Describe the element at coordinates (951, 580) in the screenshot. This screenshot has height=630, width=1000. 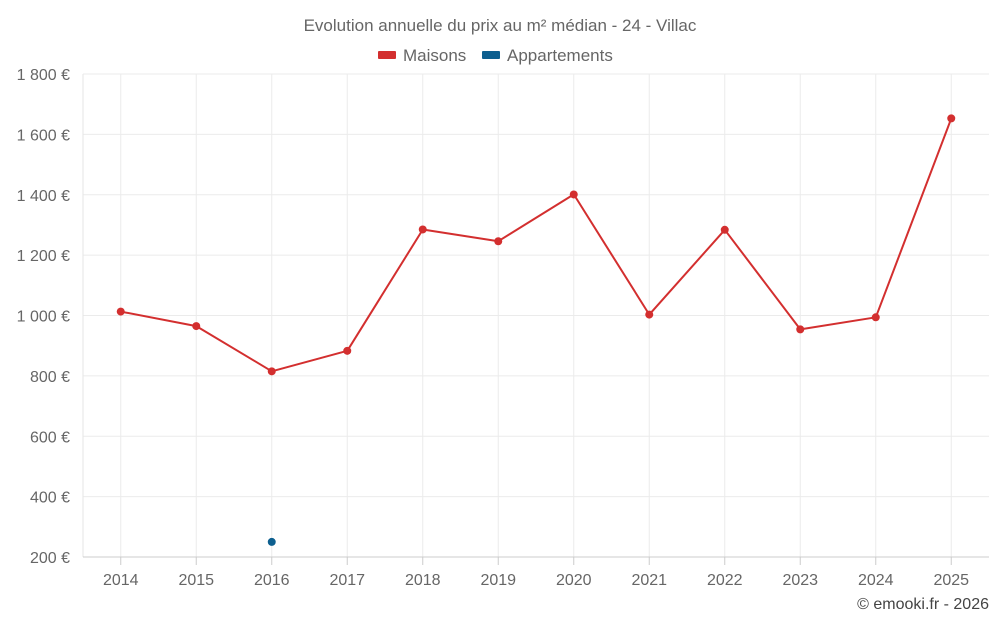
I see `x-tick-label: 2025` at that location.